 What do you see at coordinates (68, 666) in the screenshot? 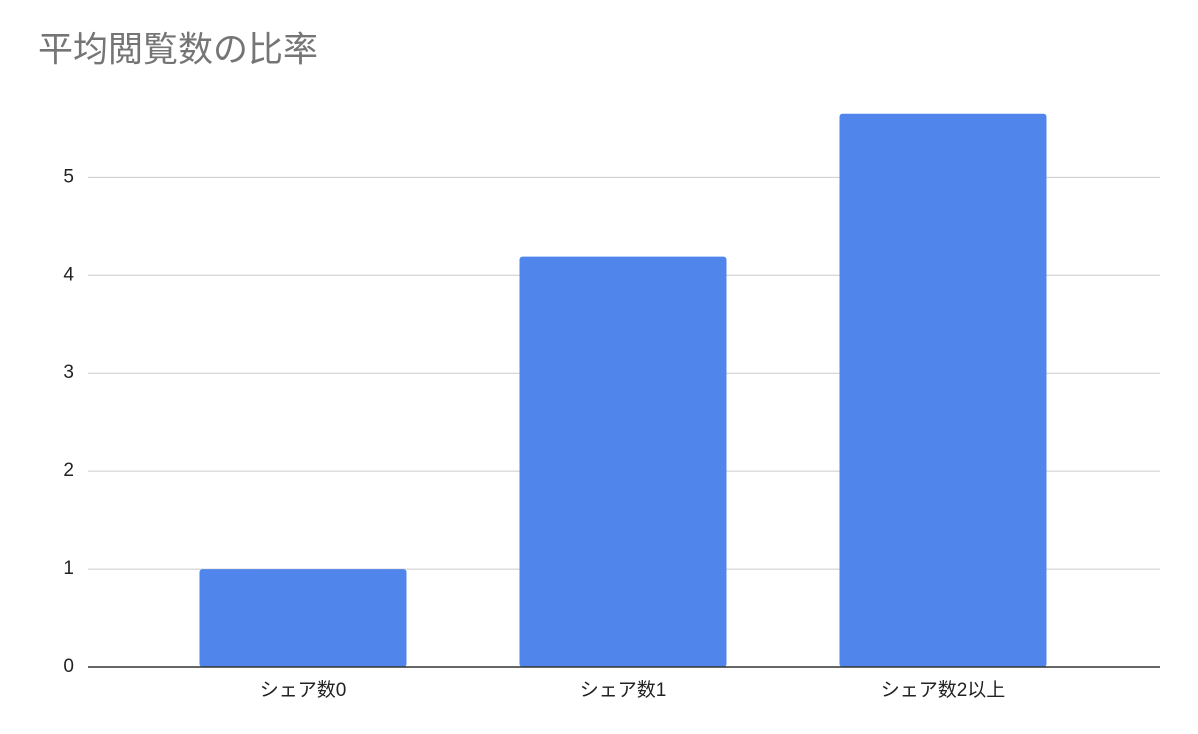
I see `y-tick-label: 0` at bounding box center [68, 666].